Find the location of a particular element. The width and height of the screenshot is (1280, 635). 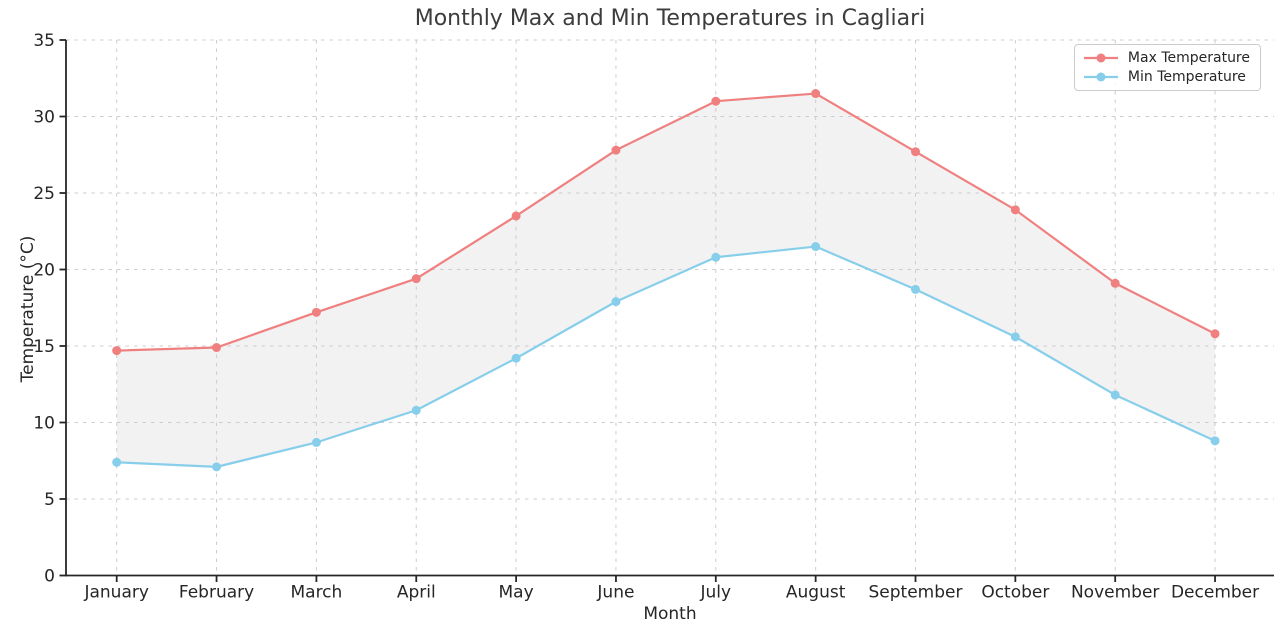

max-sample-marker-icon is located at coordinates (1101, 58).